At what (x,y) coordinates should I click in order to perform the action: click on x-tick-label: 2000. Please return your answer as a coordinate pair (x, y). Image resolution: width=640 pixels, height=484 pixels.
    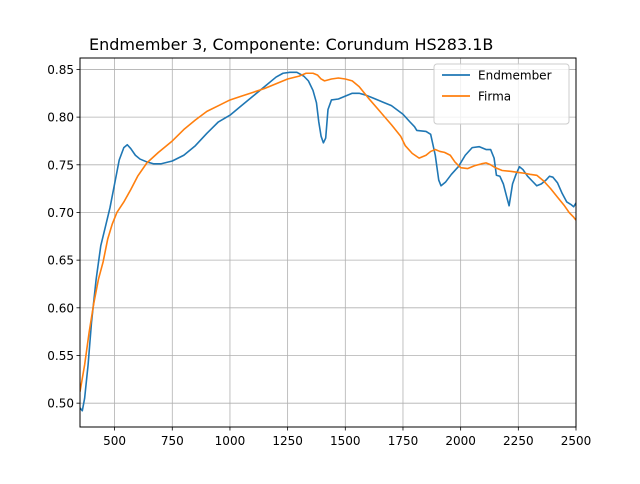
    Looking at the image, I should click on (460, 441).